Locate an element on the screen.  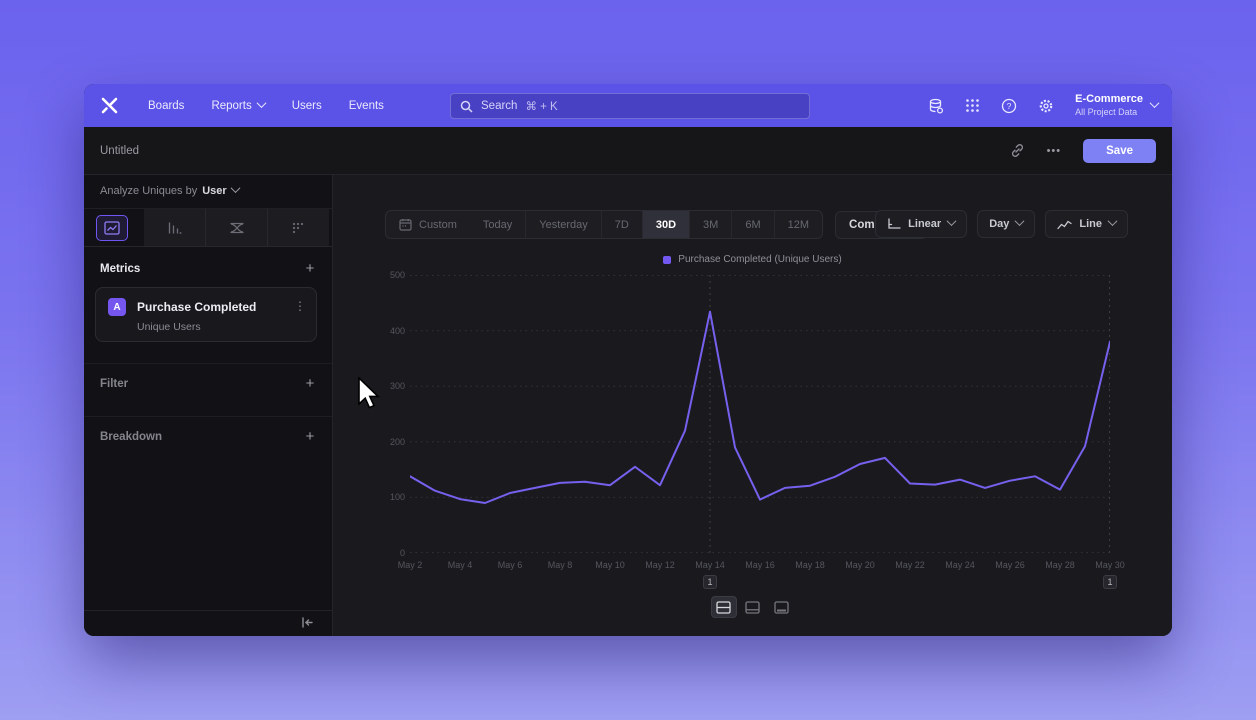
date-range-button: 7D is located at coordinates (621, 224).